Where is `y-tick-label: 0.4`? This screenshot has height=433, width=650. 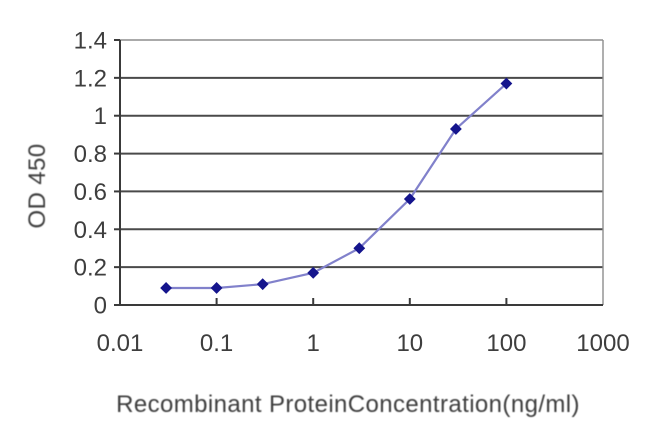
y-tick-label: 0.4 is located at coordinates (90, 230).